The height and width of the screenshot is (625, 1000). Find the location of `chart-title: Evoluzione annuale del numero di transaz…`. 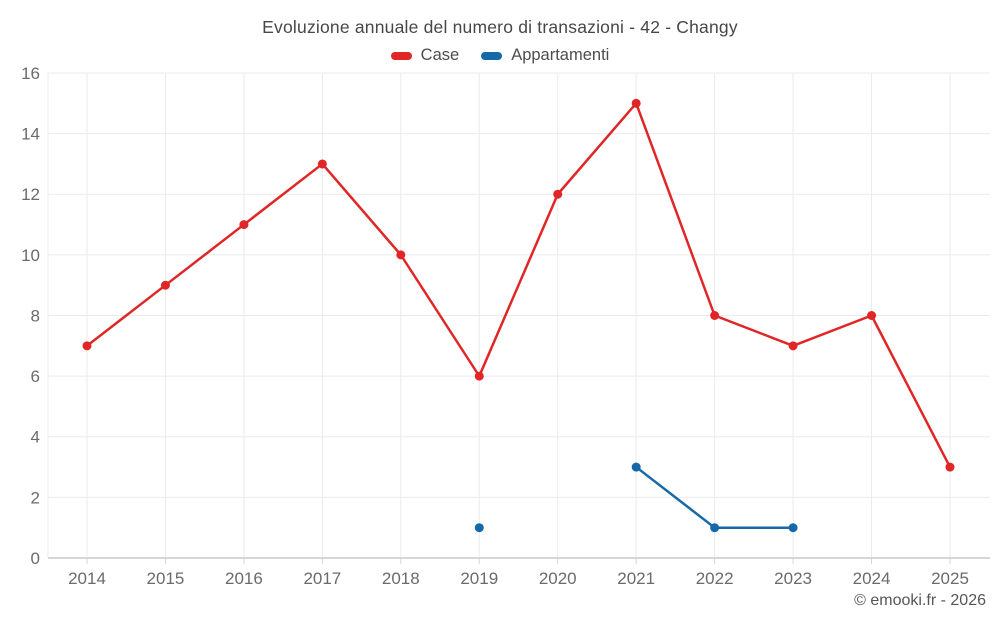

chart-title: Evoluzione annuale del numero di transaz… is located at coordinates (500, 27).